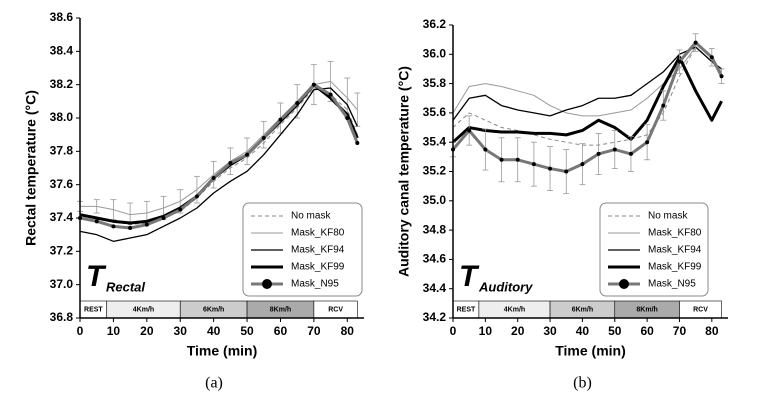  Describe the element at coordinates (435, 83) in the screenshot. I see `y-tick-label: 35.8` at that location.